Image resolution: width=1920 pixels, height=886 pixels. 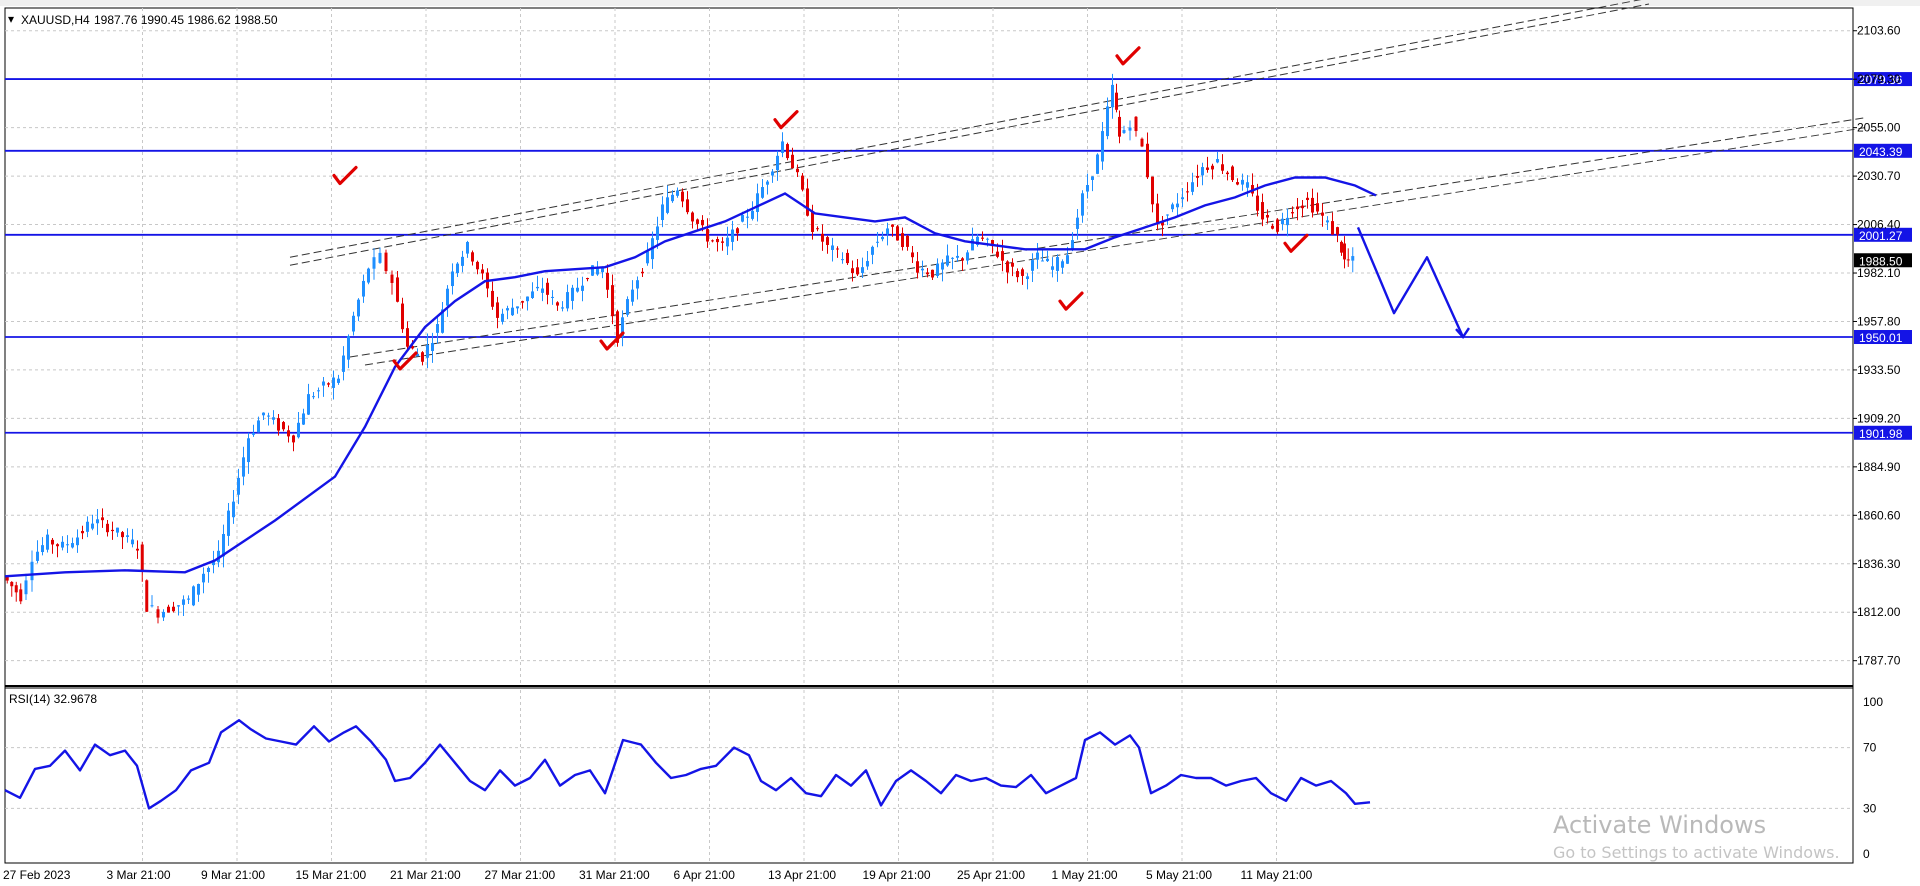 What do you see at coordinates (1879, 321) in the screenshot?
I see `price-tick-label: 1957.80` at bounding box center [1879, 321].